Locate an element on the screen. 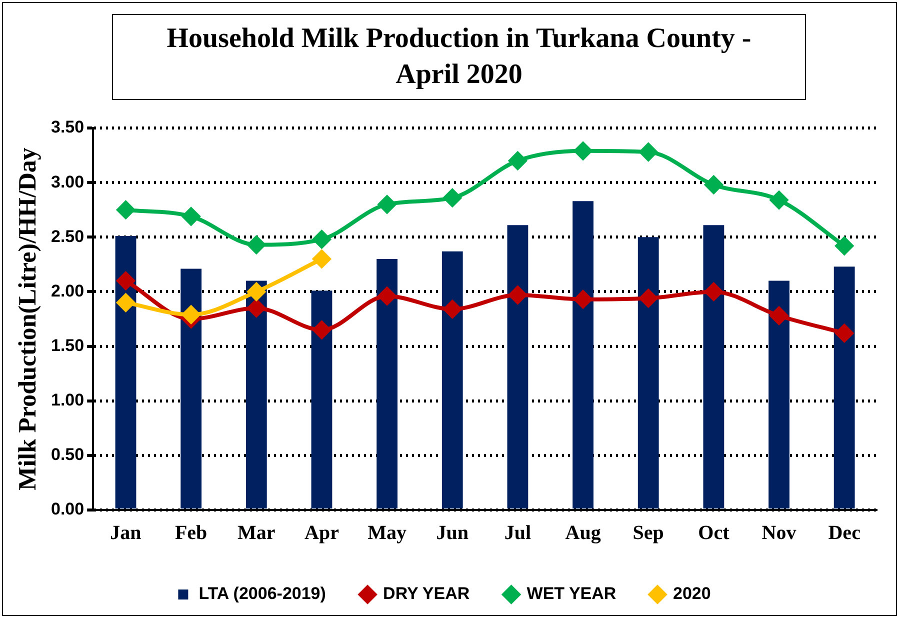 The height and width of the screenshot is (619, 899). y-axis-title: Milk Production(Litre)/HH/Day is located at coordinates (28, 318).